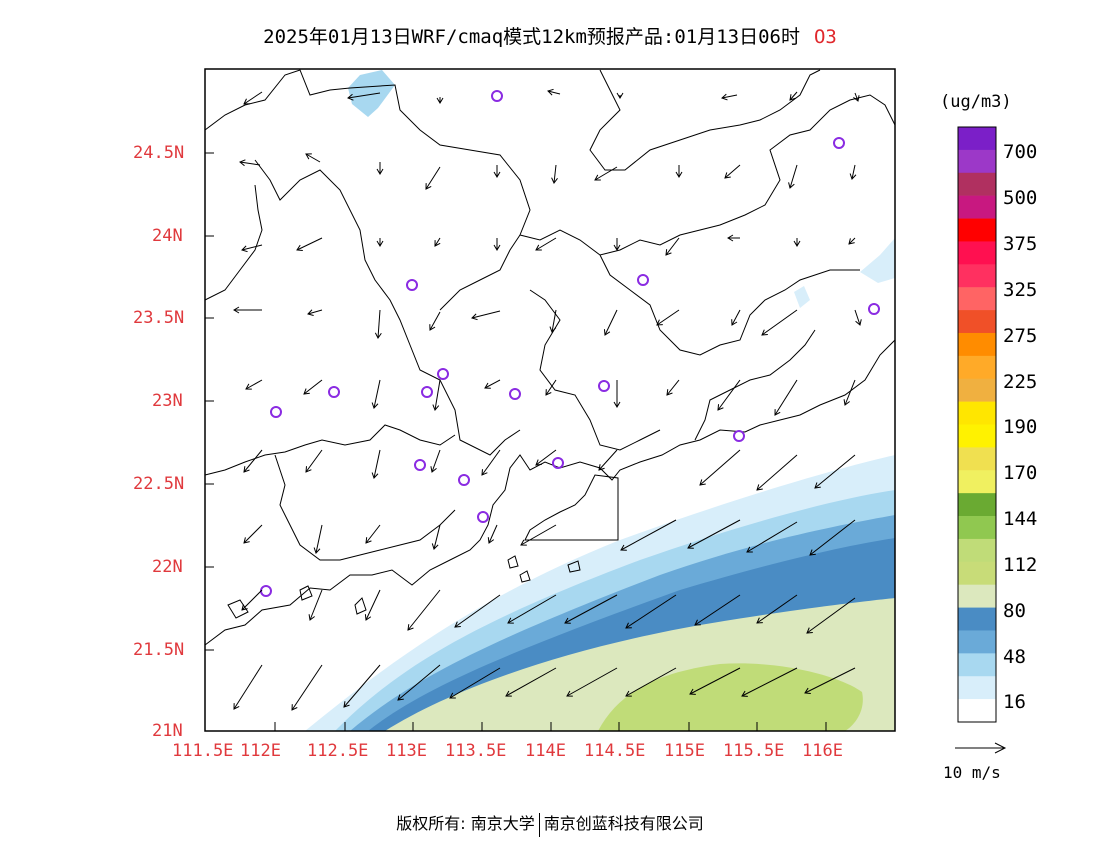 This screenshot has width=1100, height=850. What do you see at coordinates (338, 751) in the screenshot?
I see `x-tick-2: 112.5E` at bounding box center [338, 751].